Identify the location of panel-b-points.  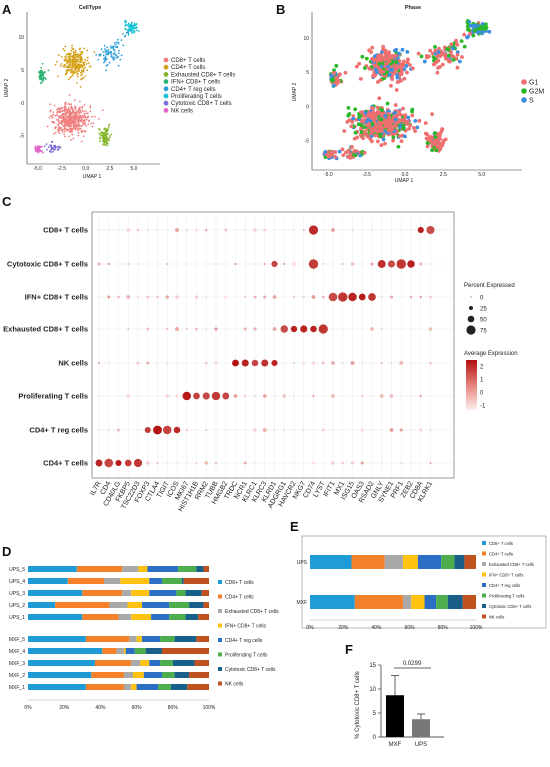
(407, 90).